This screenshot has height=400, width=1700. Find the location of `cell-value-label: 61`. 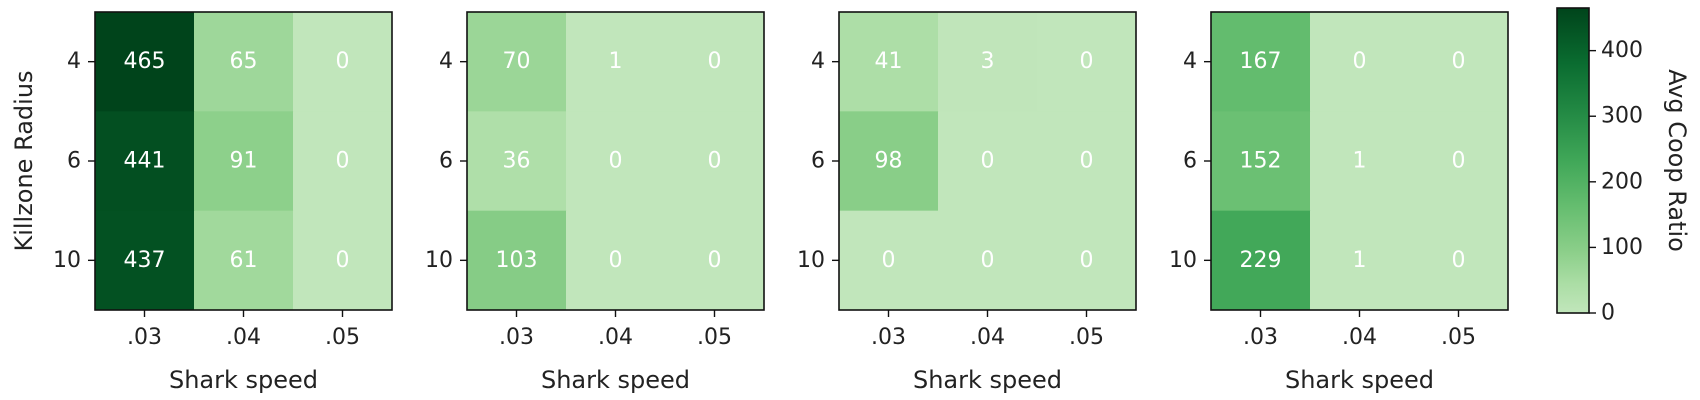

cell-value-label: 61 is located at coordinates (244, 260).